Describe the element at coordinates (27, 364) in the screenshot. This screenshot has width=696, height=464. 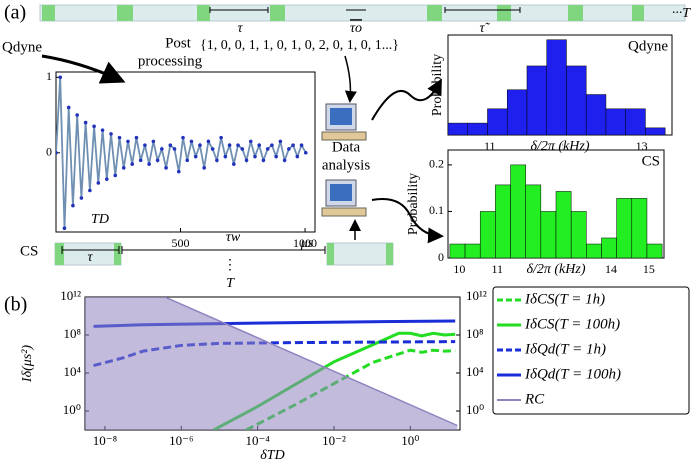
I see `y-axis-label: Iδ(μs²)` at that location.